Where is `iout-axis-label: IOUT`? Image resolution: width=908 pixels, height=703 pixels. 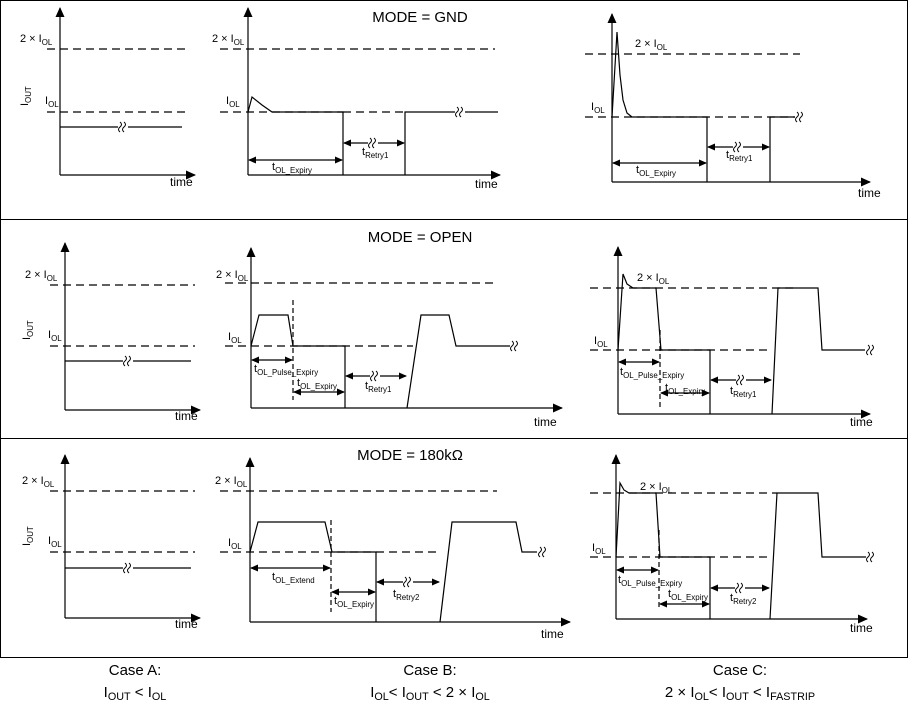 iout-axis-label: IOUT is located at coordinates (26, 96).